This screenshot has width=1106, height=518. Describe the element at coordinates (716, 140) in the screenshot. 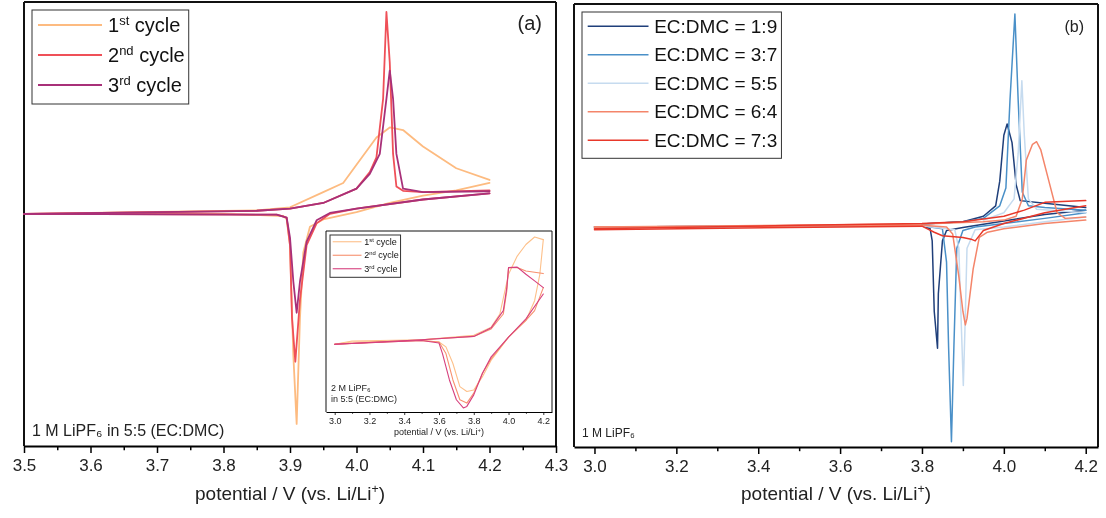

I see `legend-label: EC:DMC = 7:3` at that location.